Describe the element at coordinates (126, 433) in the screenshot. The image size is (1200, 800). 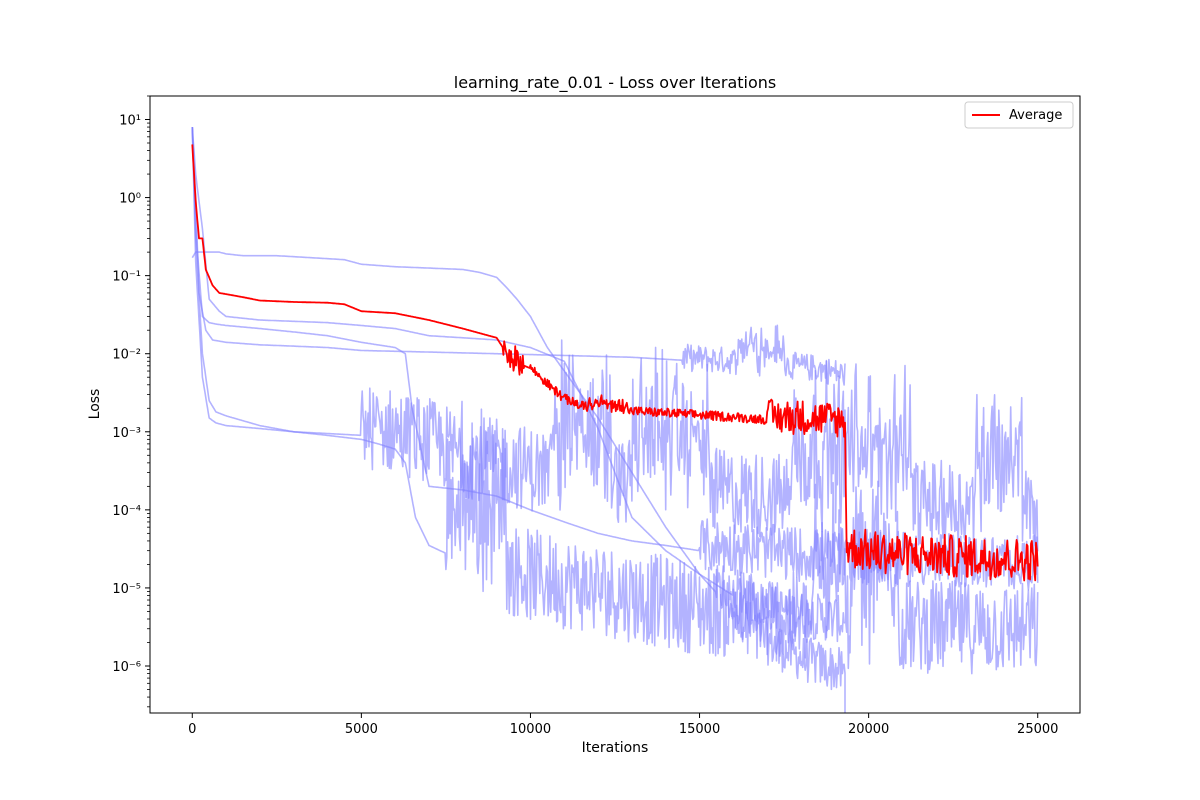
I see `y-tick-label: 10⁻³` at that location.